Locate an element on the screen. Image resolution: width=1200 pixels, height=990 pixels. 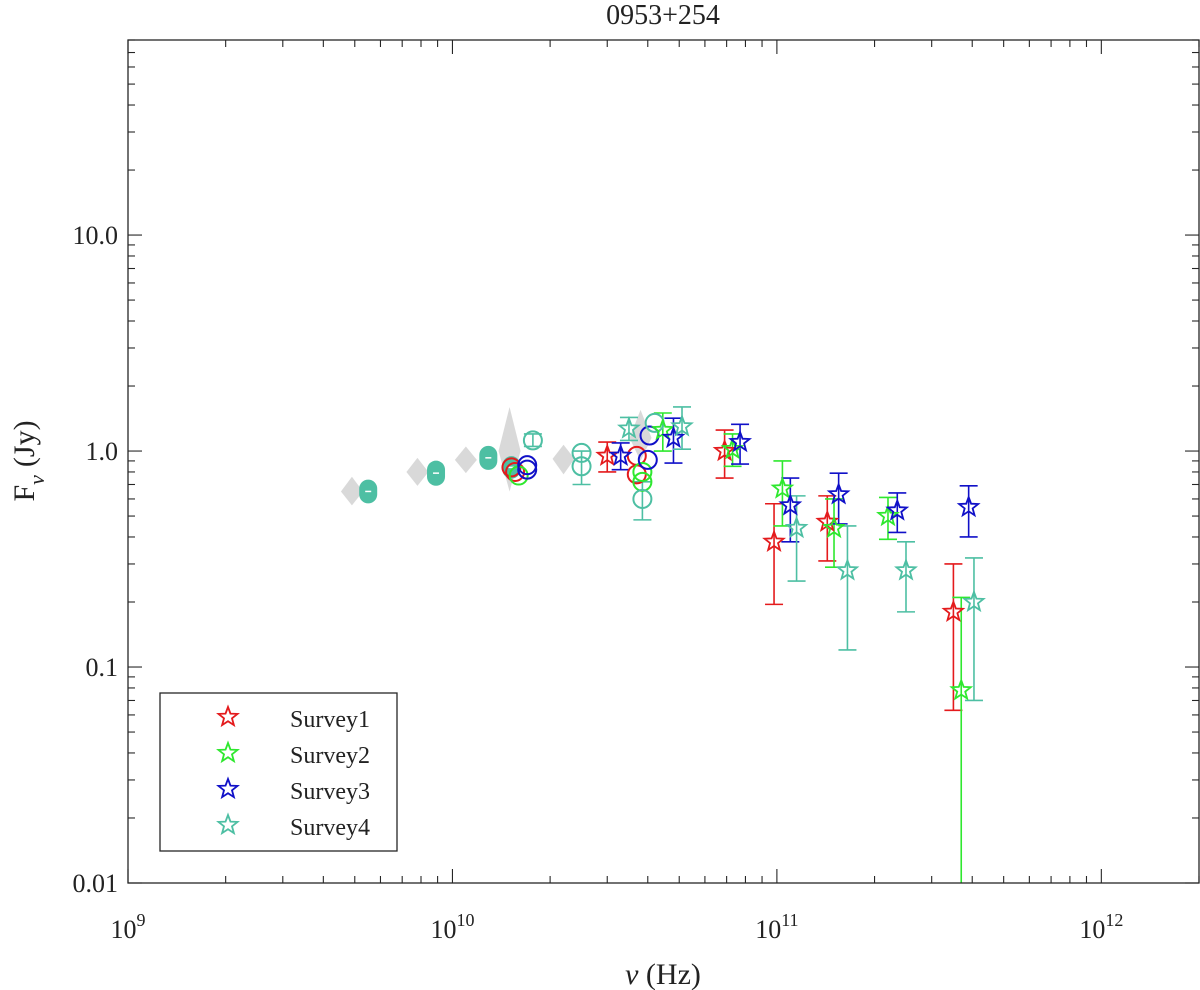
circle-markers is located at coordinates (583, 460).